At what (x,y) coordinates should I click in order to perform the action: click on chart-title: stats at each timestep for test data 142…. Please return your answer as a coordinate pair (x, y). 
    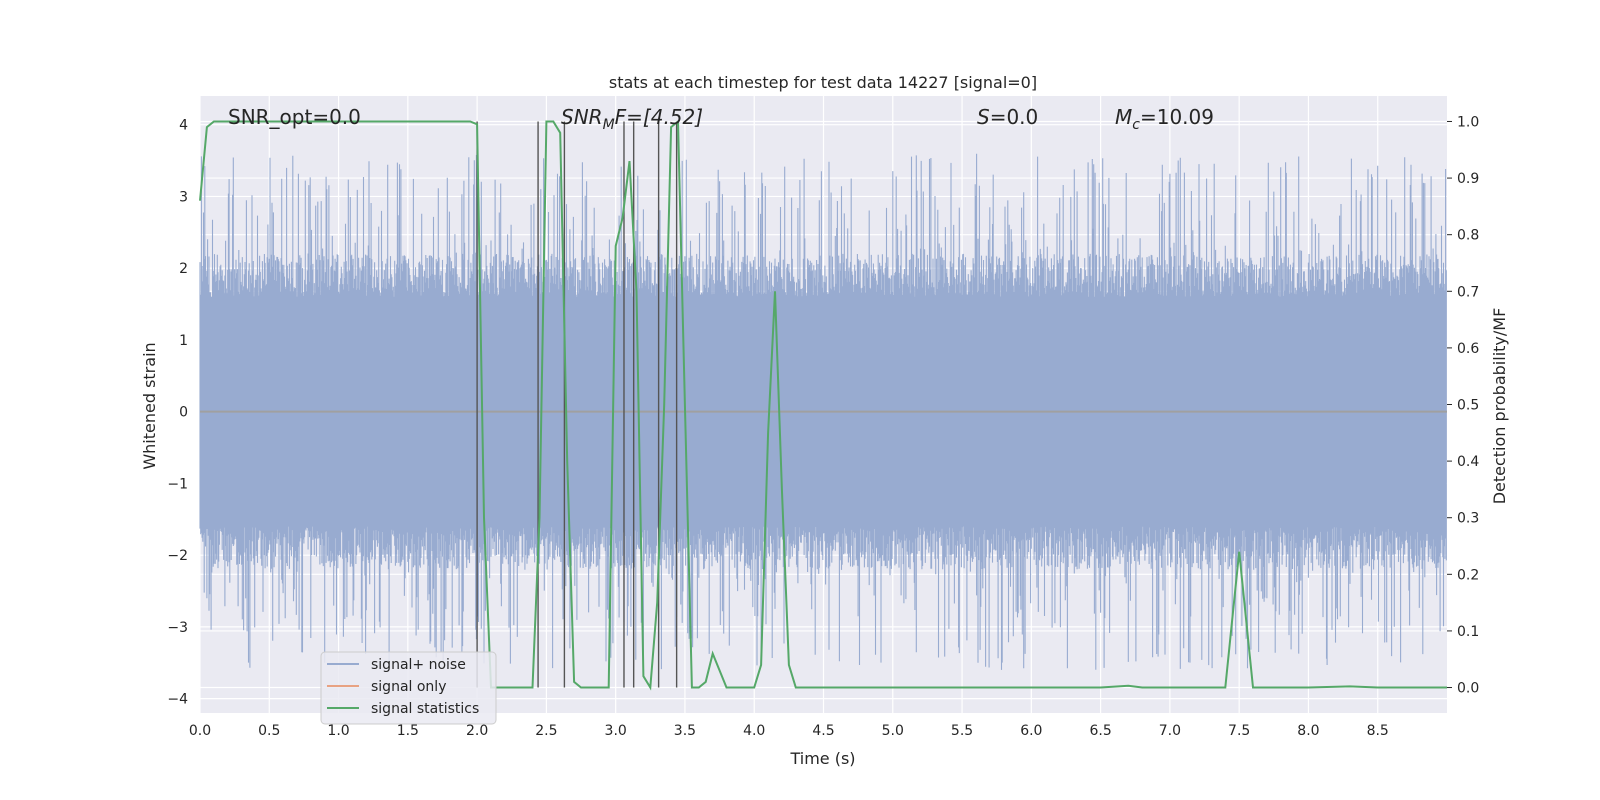
    Looking at the image, I should click on (823, 82).